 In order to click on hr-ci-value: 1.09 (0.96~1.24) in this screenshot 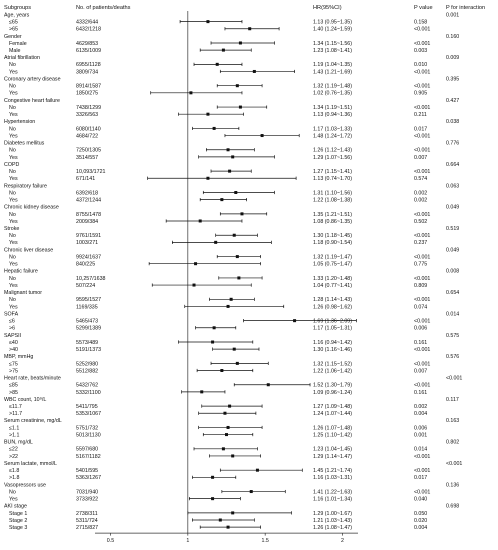, I will do `click(332, 393)`.